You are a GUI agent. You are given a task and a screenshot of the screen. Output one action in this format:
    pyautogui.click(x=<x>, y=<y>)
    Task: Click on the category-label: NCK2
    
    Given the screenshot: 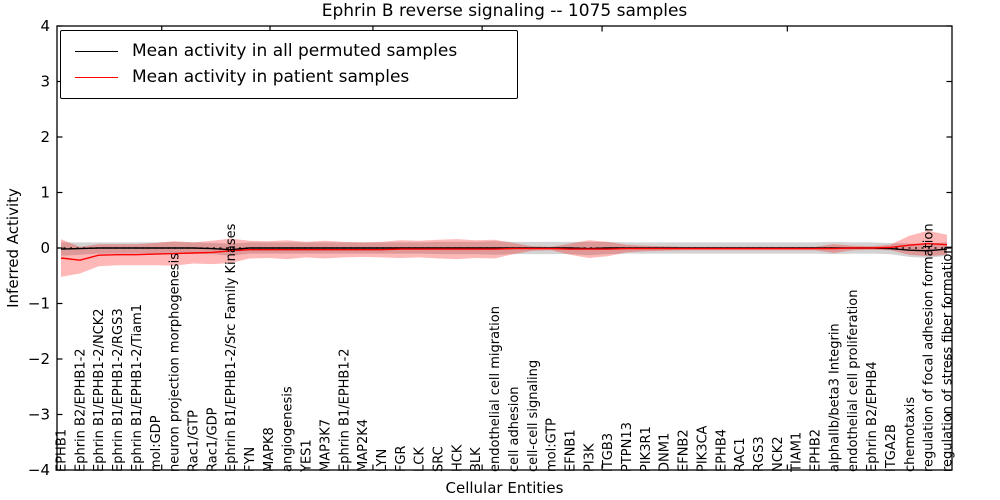 What is the action you would take?
    pyautogui.click(x=778, y=454)
    